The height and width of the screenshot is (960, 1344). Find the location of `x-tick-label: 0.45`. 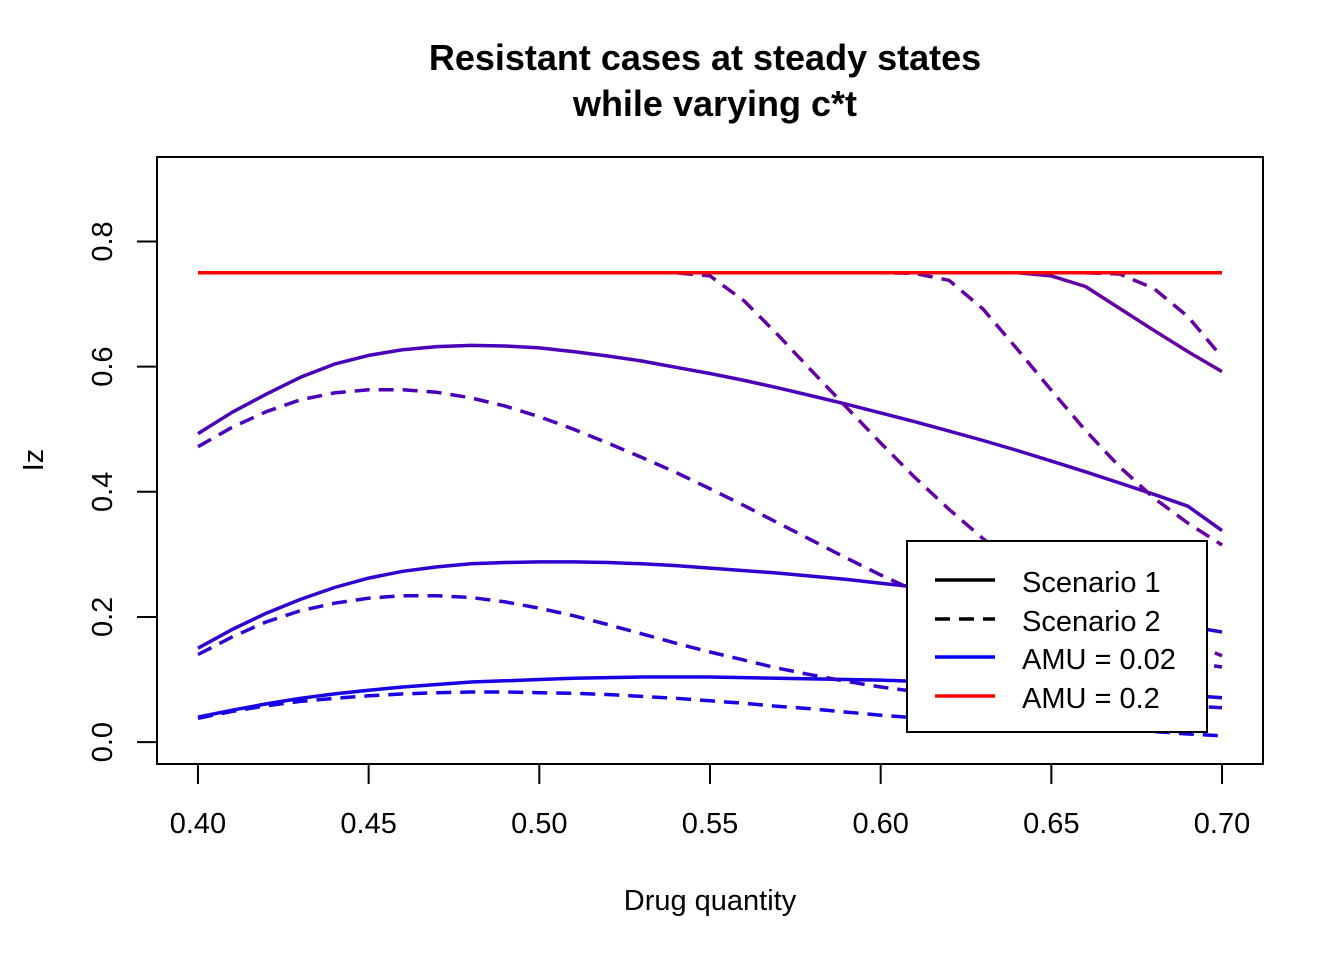

x-tick-label: 0.45 is located at coordinates (368, 824).